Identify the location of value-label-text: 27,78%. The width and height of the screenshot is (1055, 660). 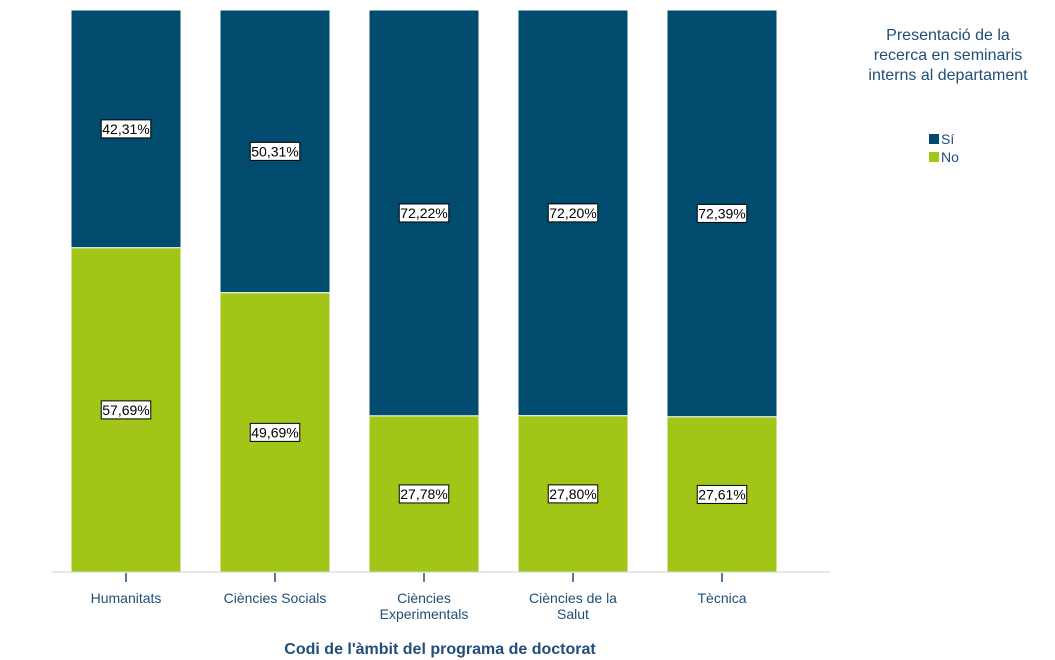
(423, 494).